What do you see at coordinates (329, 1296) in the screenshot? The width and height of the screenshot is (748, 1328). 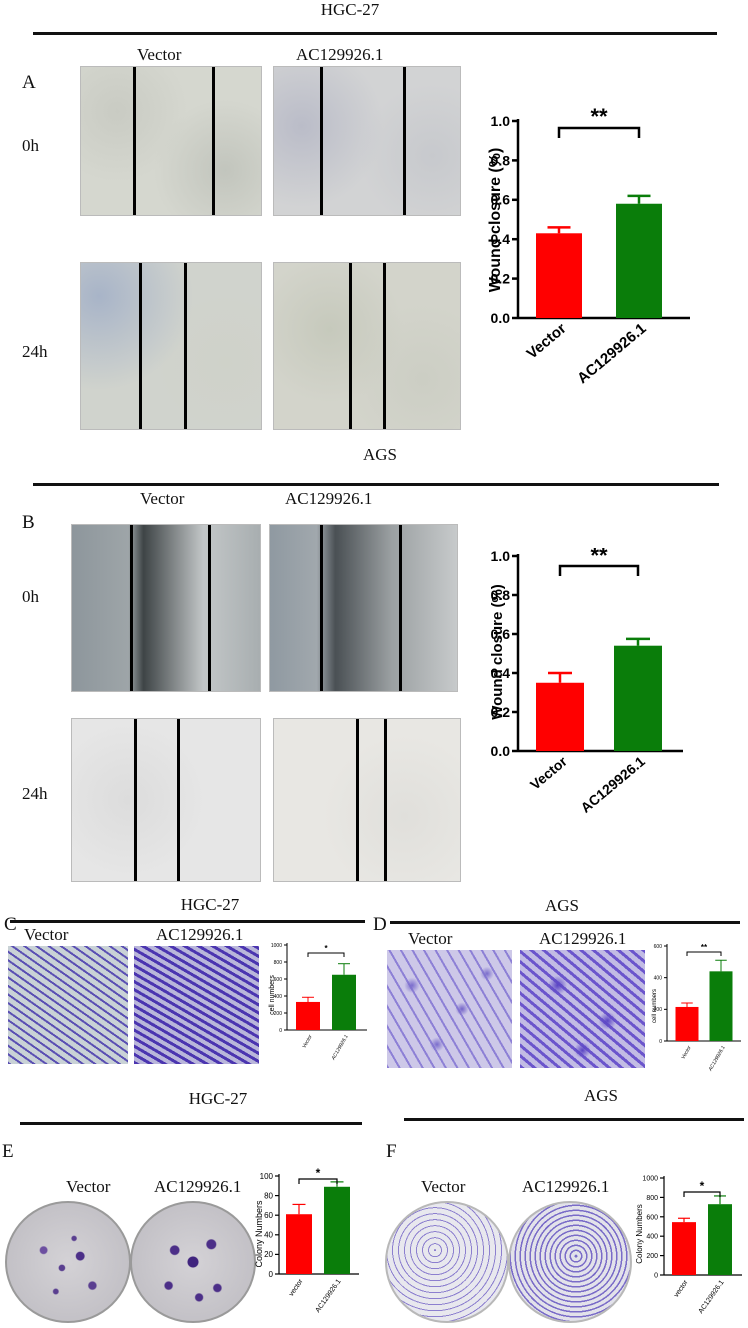 I see `chart-e-x-tick-label: AC129926.1` at bounding box center [329, 1296].